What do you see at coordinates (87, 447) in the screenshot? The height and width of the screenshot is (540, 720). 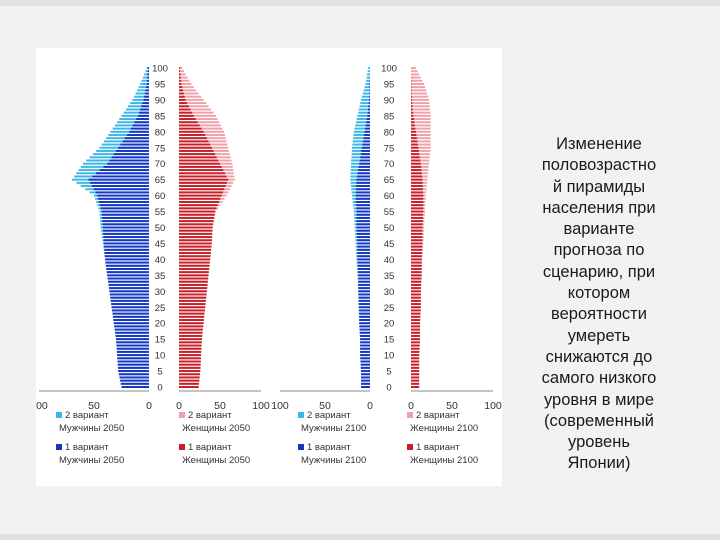 I see `legend-label: 1 вариант` at bounding box center [87, 447].